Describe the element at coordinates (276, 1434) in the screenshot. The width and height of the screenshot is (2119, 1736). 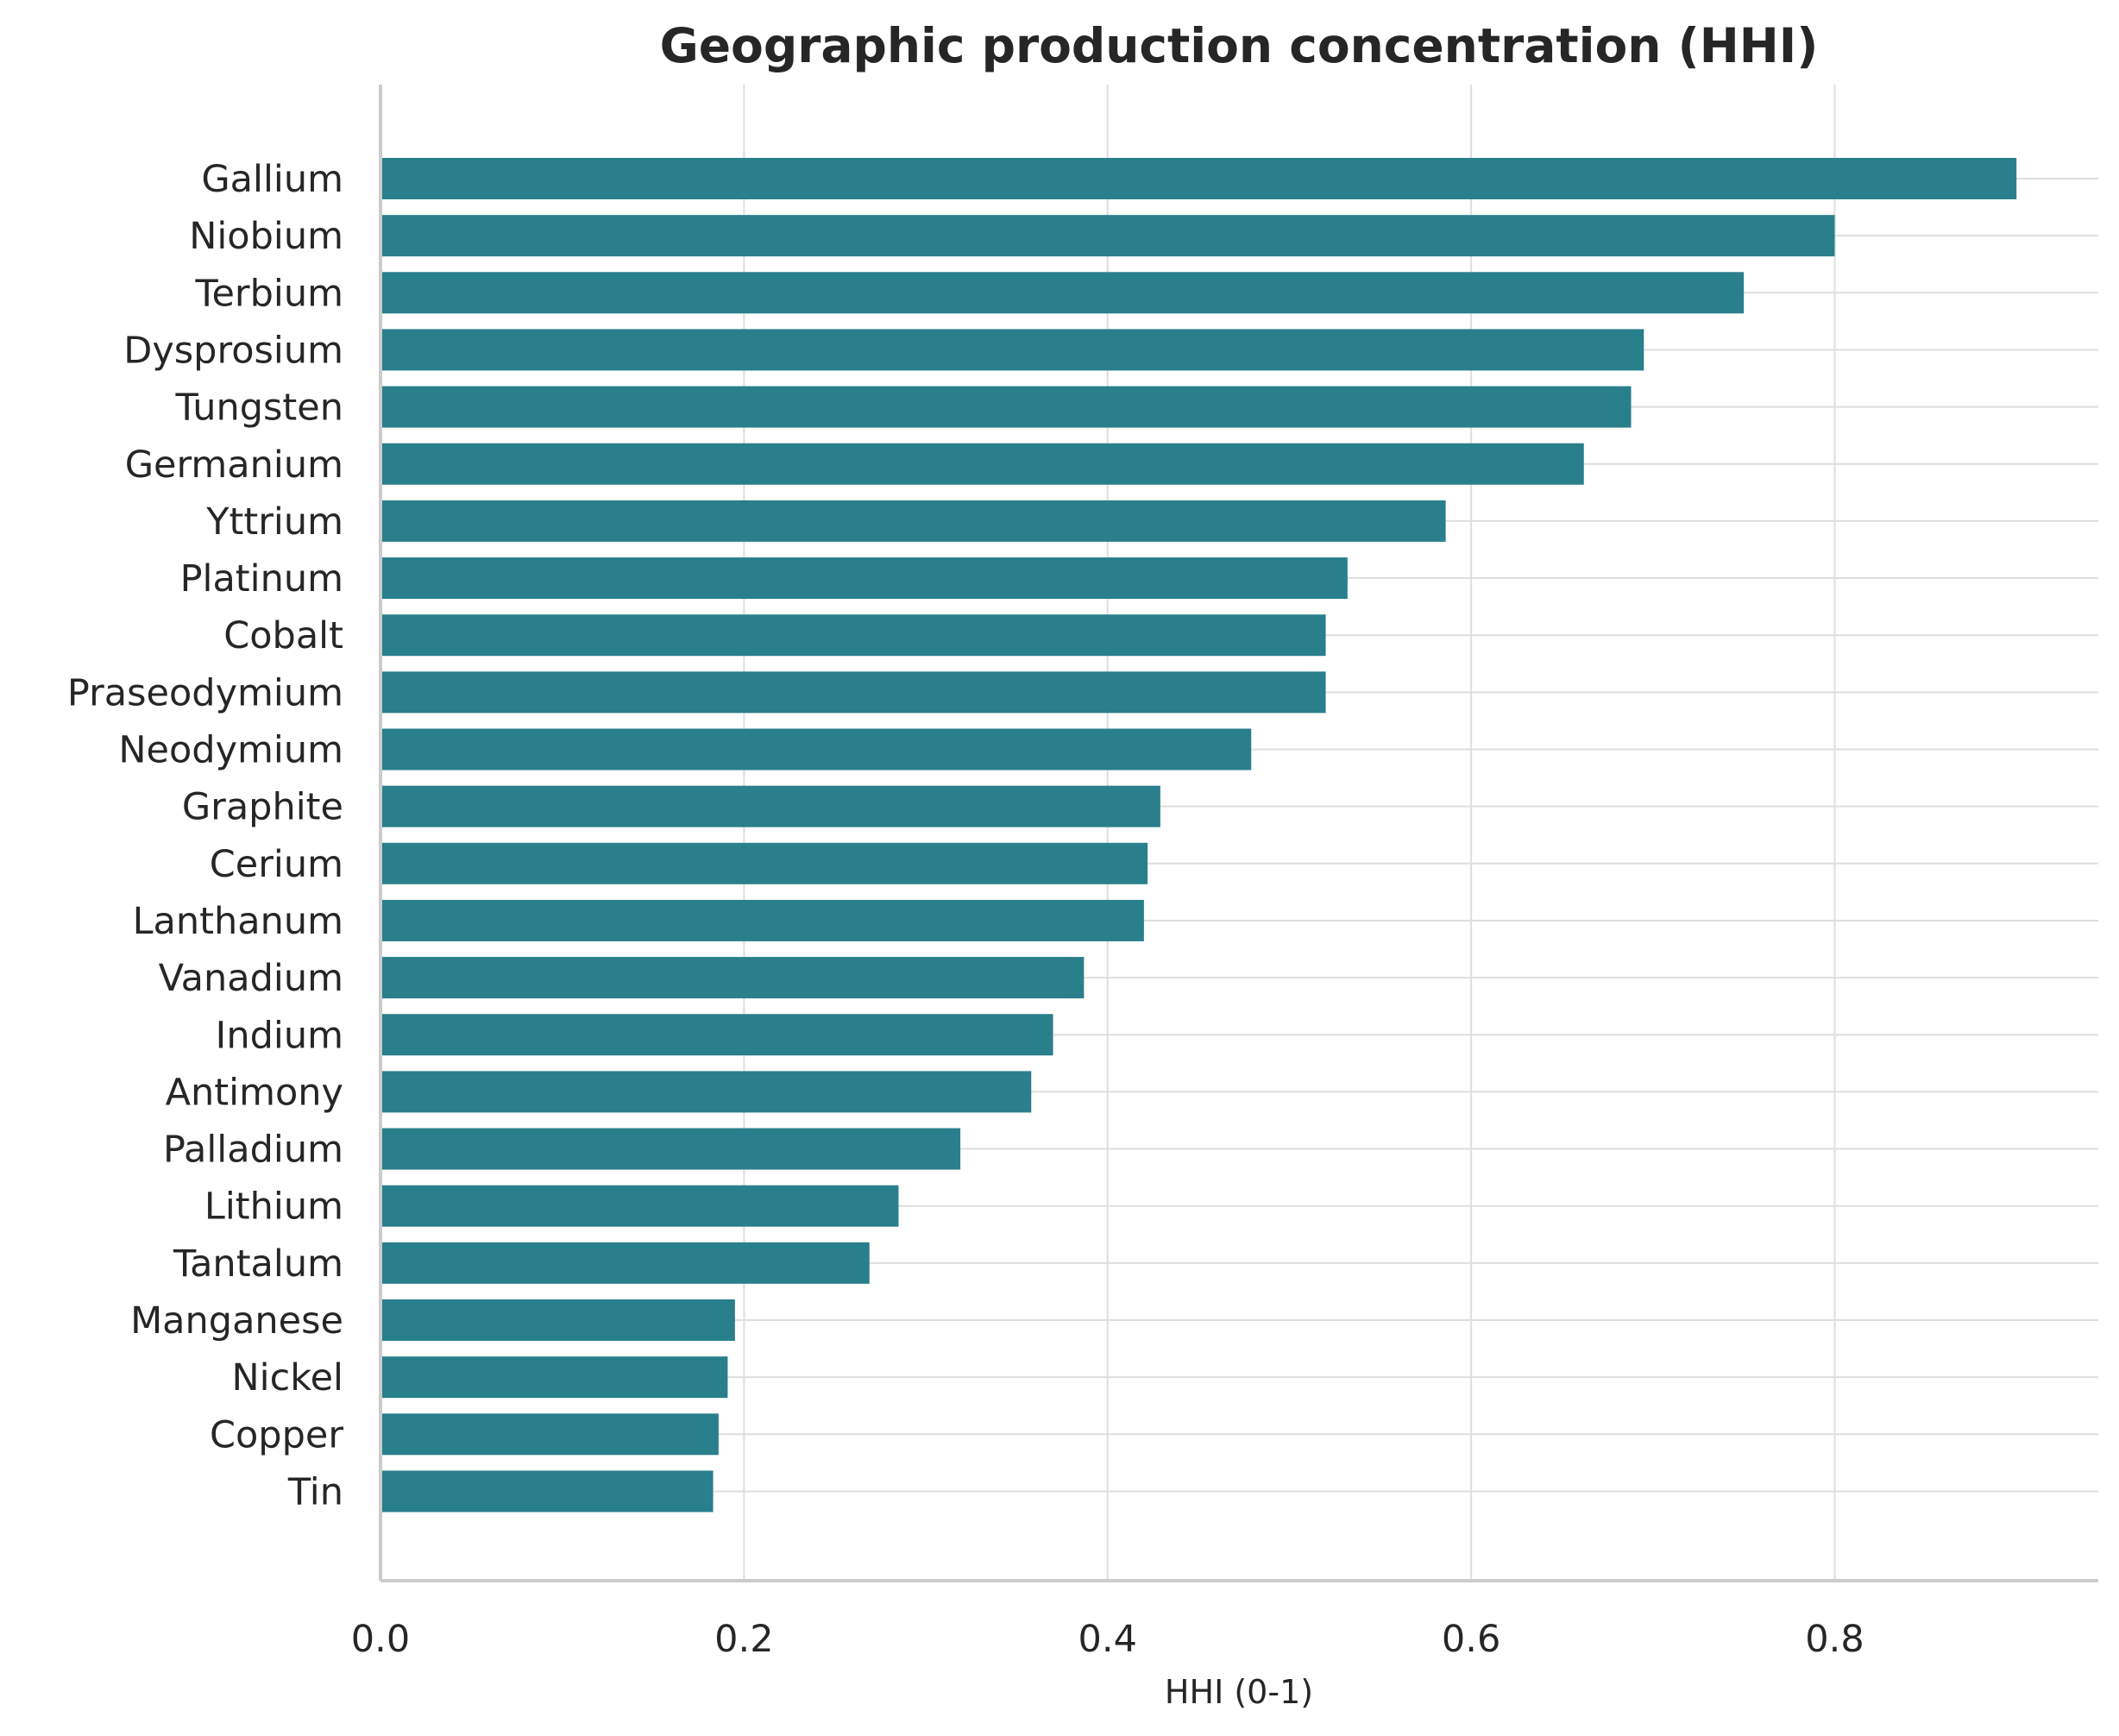
I see `y-tick-label: Copper` at that location.